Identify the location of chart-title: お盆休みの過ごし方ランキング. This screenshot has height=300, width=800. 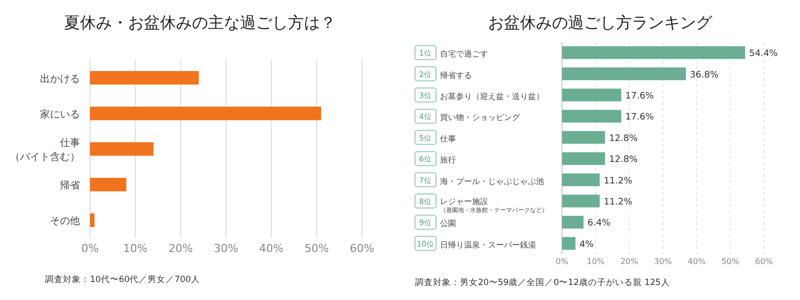
(600, 22).